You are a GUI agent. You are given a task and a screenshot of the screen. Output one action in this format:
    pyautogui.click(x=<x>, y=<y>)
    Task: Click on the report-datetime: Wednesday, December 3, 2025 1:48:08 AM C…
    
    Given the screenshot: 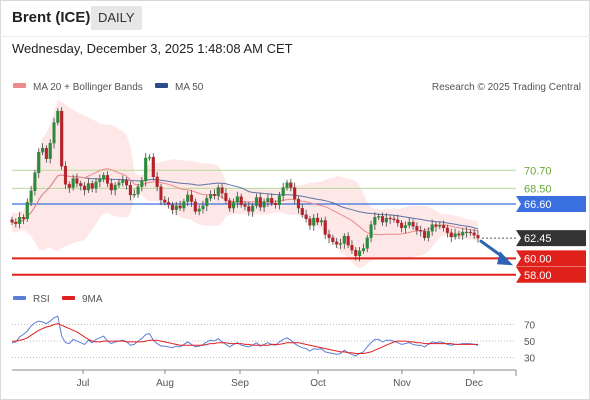 What is the action you would take?
    pyautogui.click(x=152, y=48)
    